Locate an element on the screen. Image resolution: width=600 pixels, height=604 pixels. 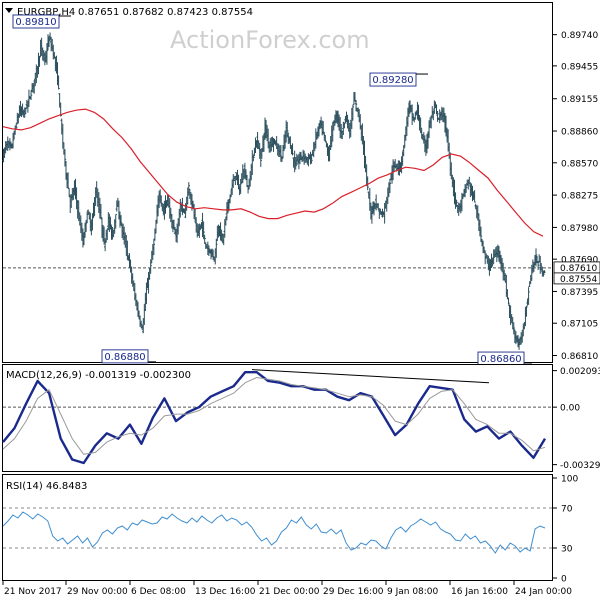
rsi-tick-label: 0 is located at coordinates (564, 580).